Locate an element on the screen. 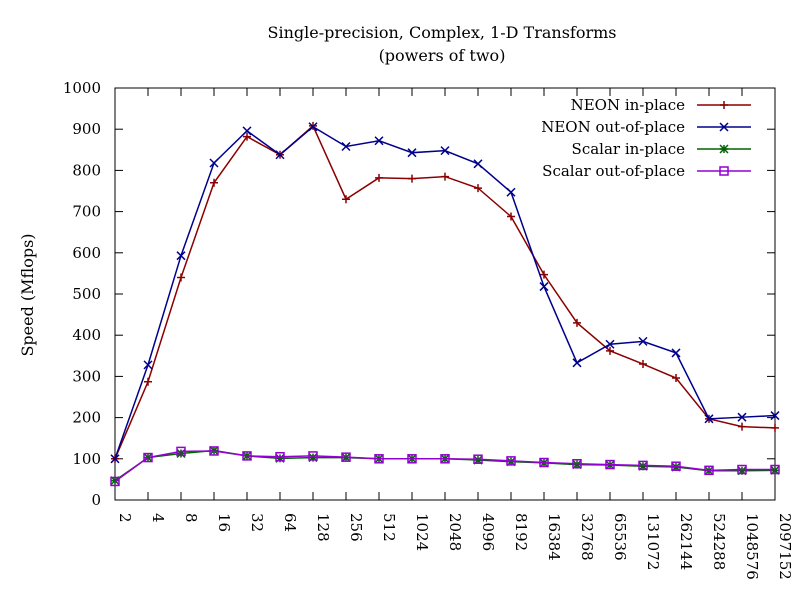 The height and width of the screenshot is (600, 800). y-tick-label: 200 is located at coordinates (86, 418).